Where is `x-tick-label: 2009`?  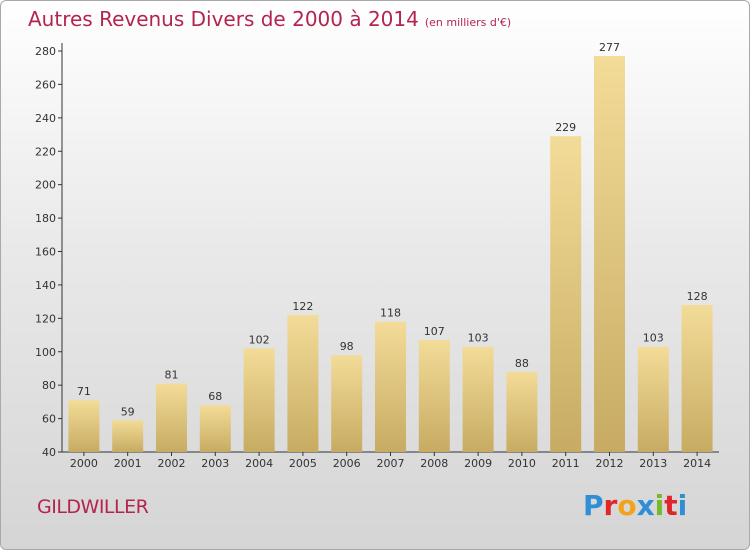
x-tick-label: 2009 is located at coordinates (478, 463).